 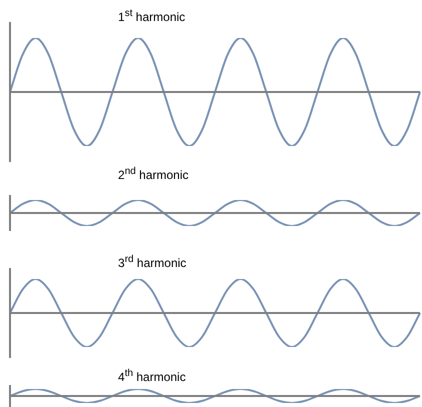 What do you see at coordinates (152, 262) in the screenshot?
I see `chart-title: 3$^{rd}$ harmonic` at bounding box center [152, 262].